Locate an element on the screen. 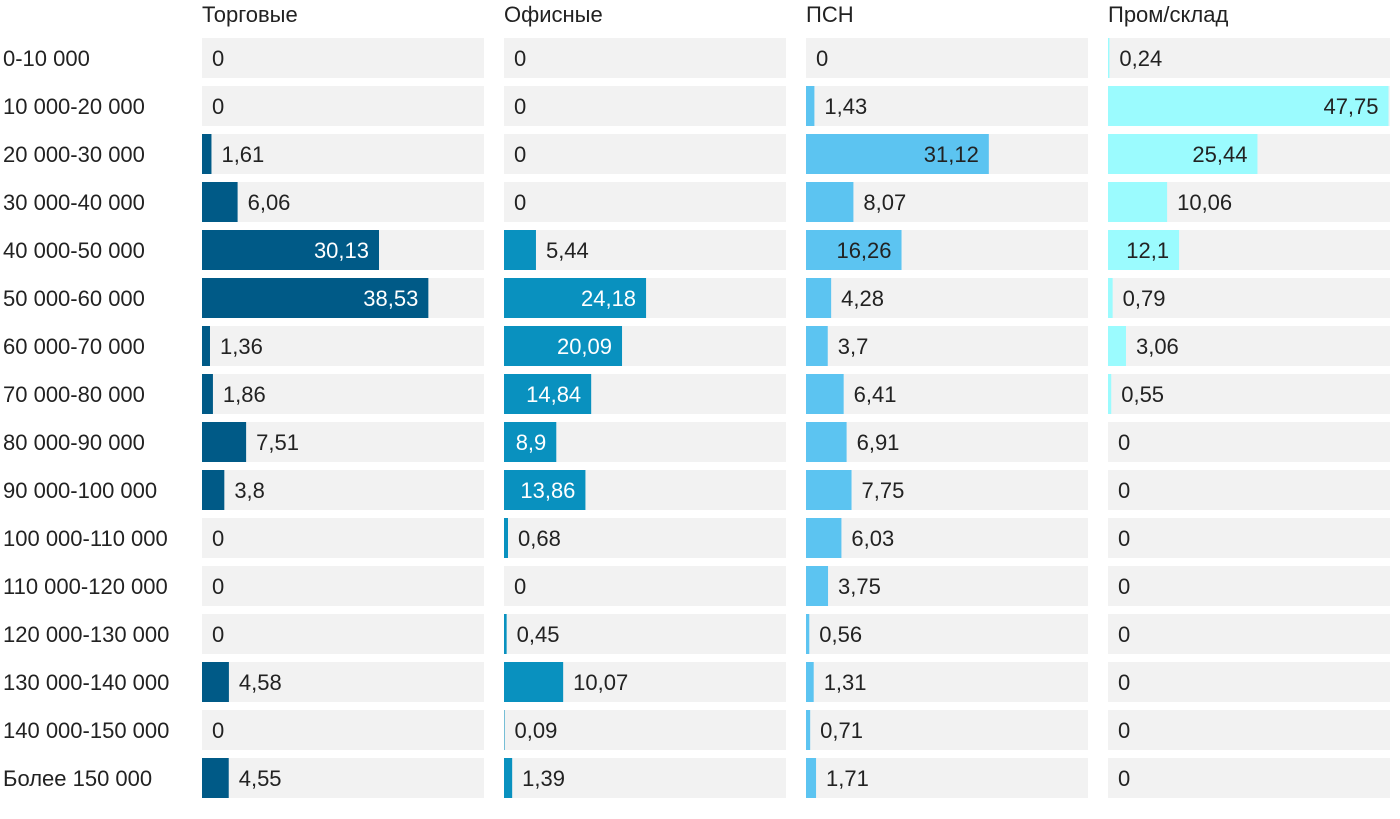 The image size is (1400, 819). category-label: 30 000-40 000 is located at coordinates (74, 202).